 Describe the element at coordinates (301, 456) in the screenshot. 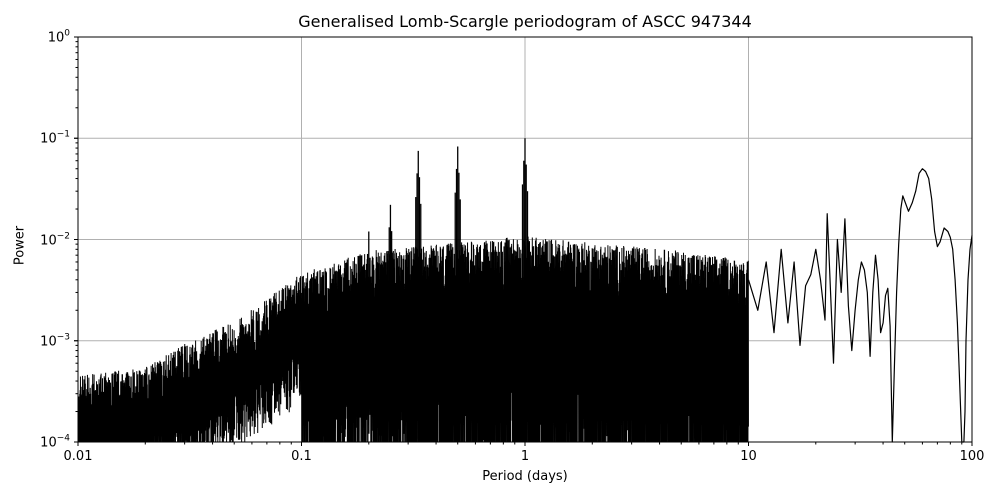

I see `x-tick-label: 0.1` at that location.